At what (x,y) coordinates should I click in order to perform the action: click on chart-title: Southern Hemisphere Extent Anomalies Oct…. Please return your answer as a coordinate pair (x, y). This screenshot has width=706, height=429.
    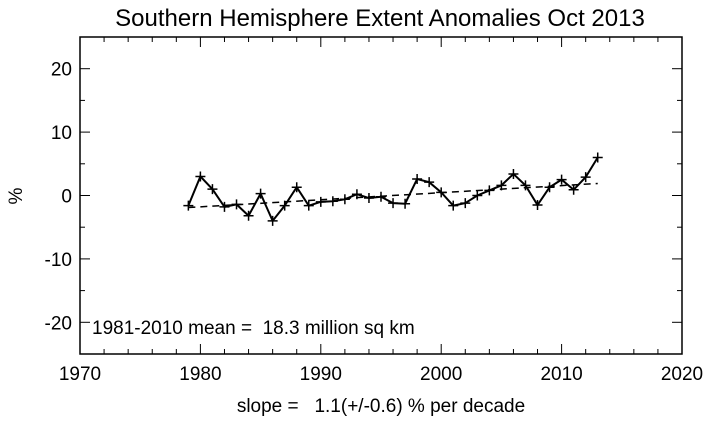
    Looking at the image, I should click on (380, 18).